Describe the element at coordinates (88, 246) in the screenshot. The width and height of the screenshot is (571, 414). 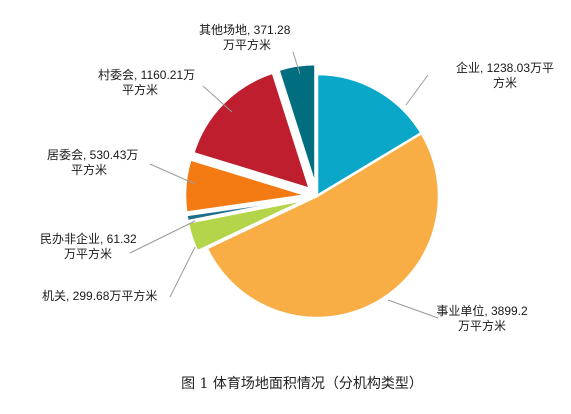
I see `slice-label-4: 民办非企业, 61.32 万平方米` at that location.